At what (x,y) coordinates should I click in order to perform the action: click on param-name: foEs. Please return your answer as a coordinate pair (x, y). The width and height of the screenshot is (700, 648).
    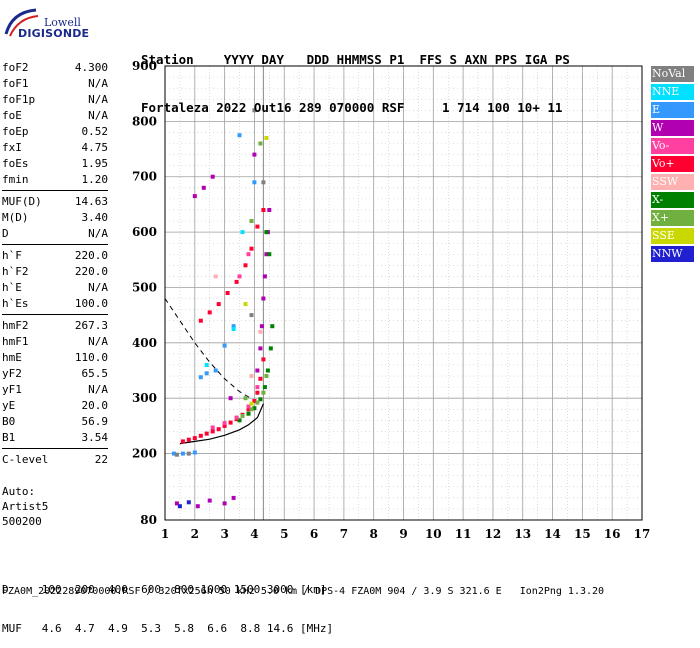
    Looking at the image, I should click on (15, 163).